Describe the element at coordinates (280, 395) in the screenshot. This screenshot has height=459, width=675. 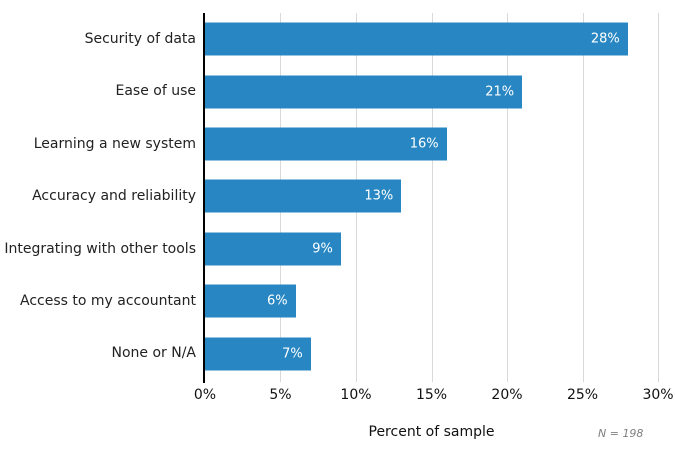
I see `x-tick-label: 5%` at that location.